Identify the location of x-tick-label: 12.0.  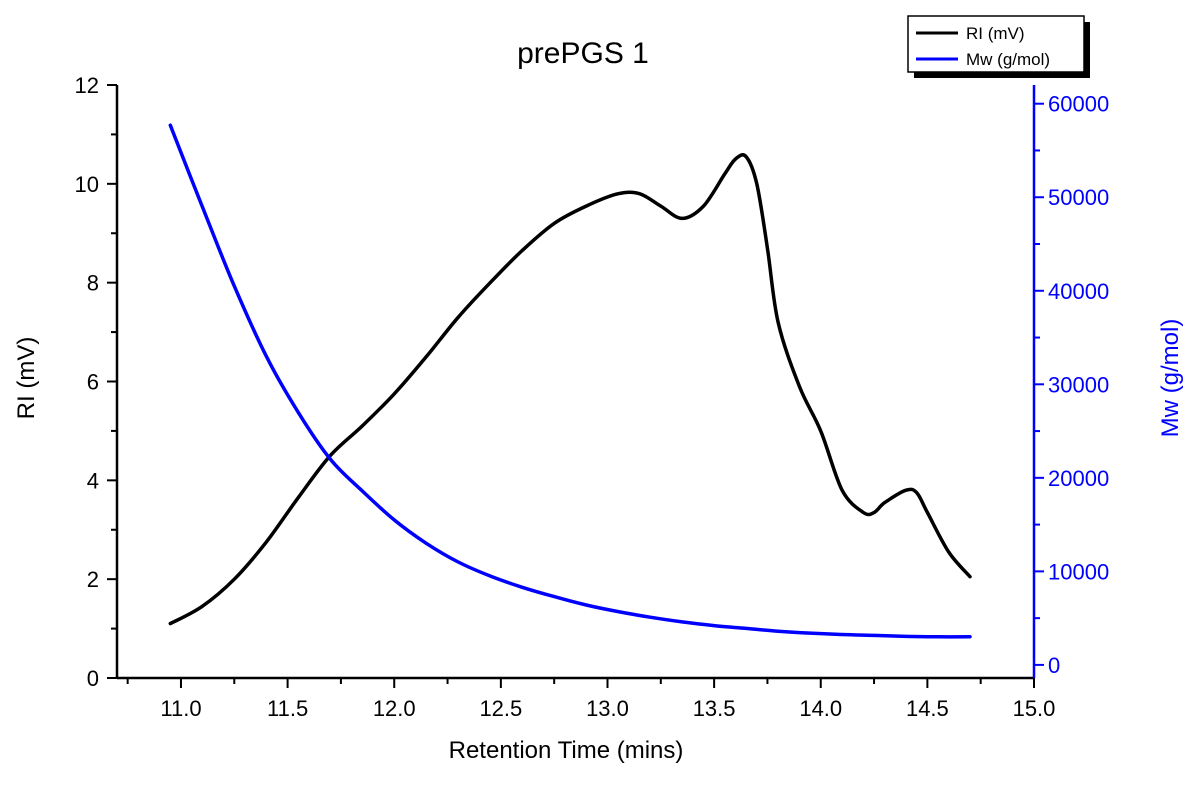
(394, 708).